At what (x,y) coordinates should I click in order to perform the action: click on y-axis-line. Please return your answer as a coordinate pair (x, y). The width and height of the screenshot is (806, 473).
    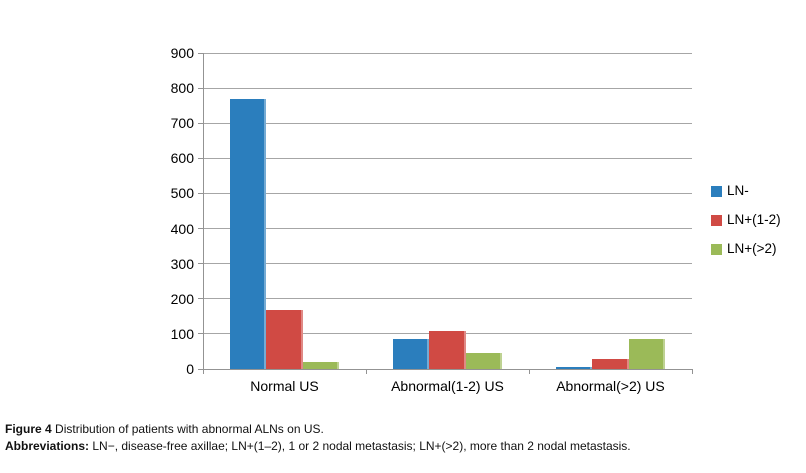
    Looking at the image, I should click on (203, 211).